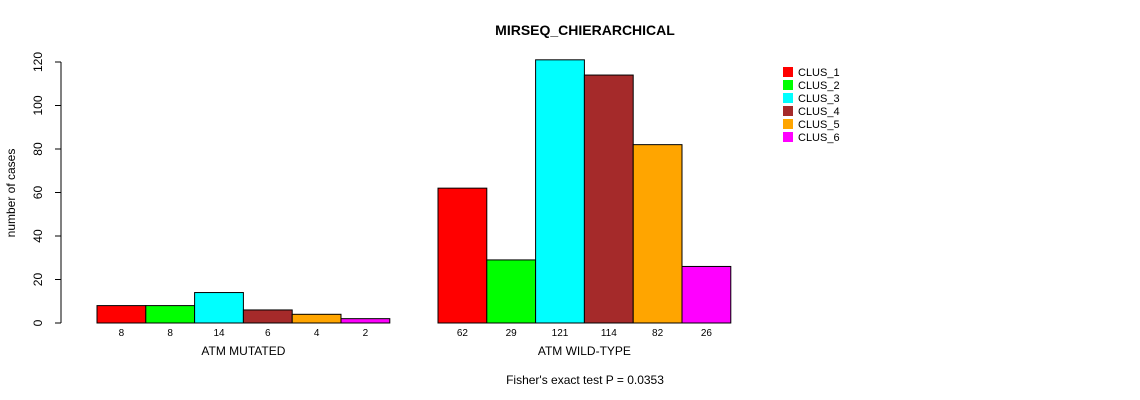 The image size is (1140, 400). Describe the element at coordinates (463, 333) in the screenshot. I see `bar-count-label: 62` at that location.